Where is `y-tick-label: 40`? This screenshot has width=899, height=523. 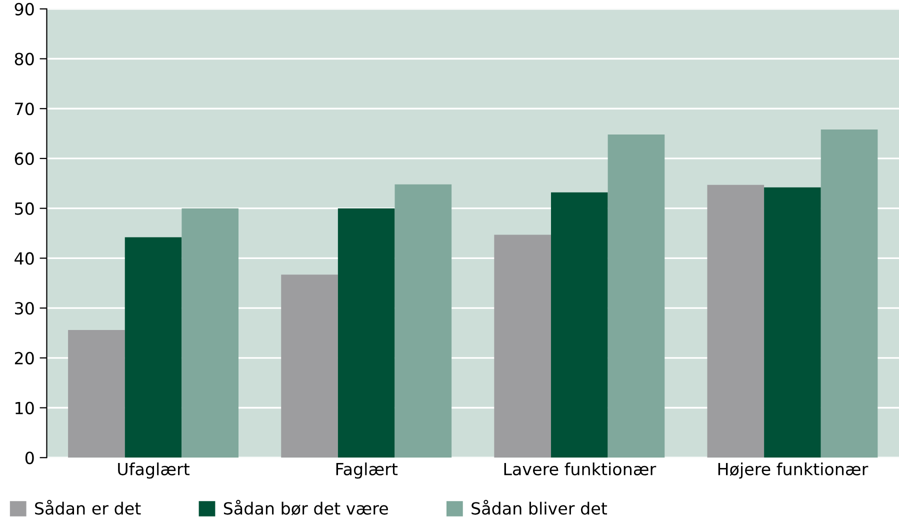 y-tick-label: 40 is located at coordinates (24, 258).